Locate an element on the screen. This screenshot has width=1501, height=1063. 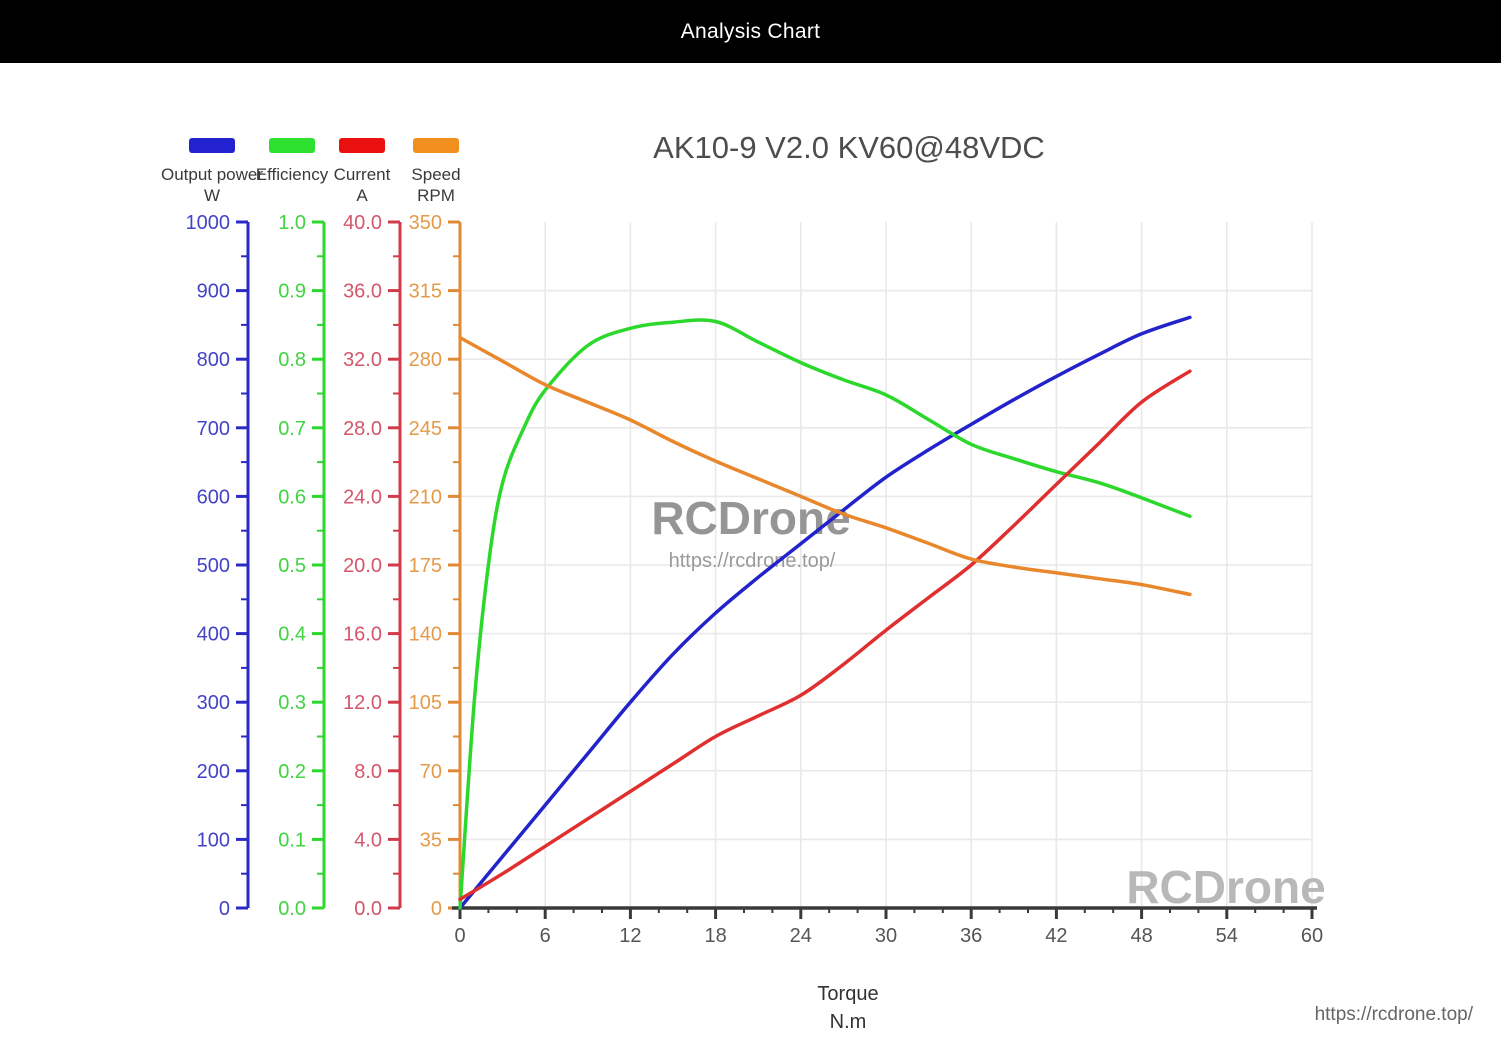
efficiency-tick-label: 1.0 is located at coordinates (292, 223).